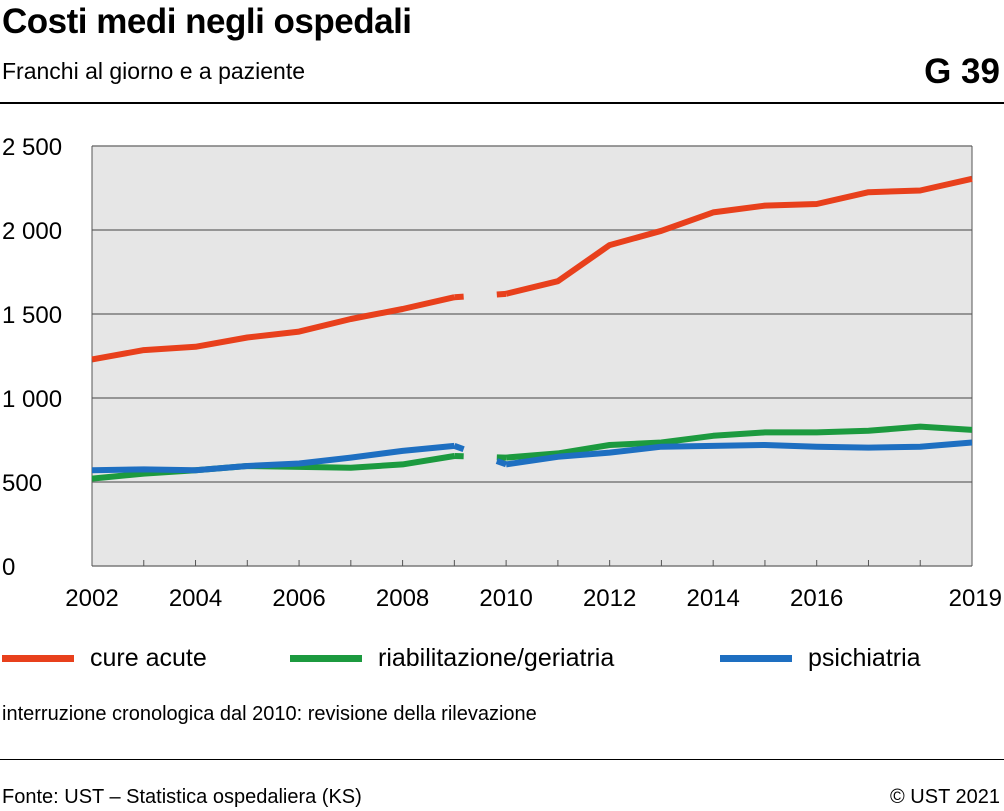 Image resolution: width=1004 pixels, height=811 pixels. Describe the element at coordinates (32, 357) in the screenshot. I see `y-axis: 0 500 1 000 1 500 2 000 2 500` at that location.